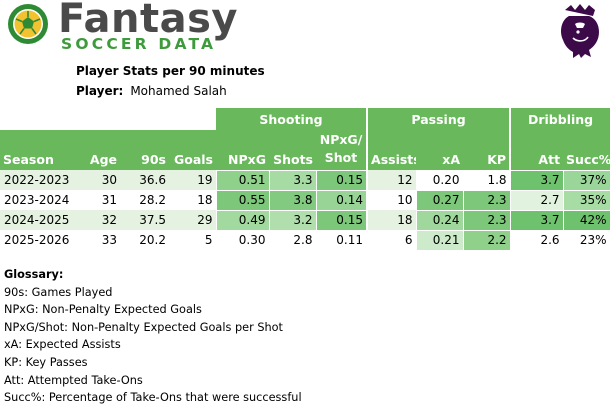  I want to click on glossary-heading: Glossary:, so click(34, 274).